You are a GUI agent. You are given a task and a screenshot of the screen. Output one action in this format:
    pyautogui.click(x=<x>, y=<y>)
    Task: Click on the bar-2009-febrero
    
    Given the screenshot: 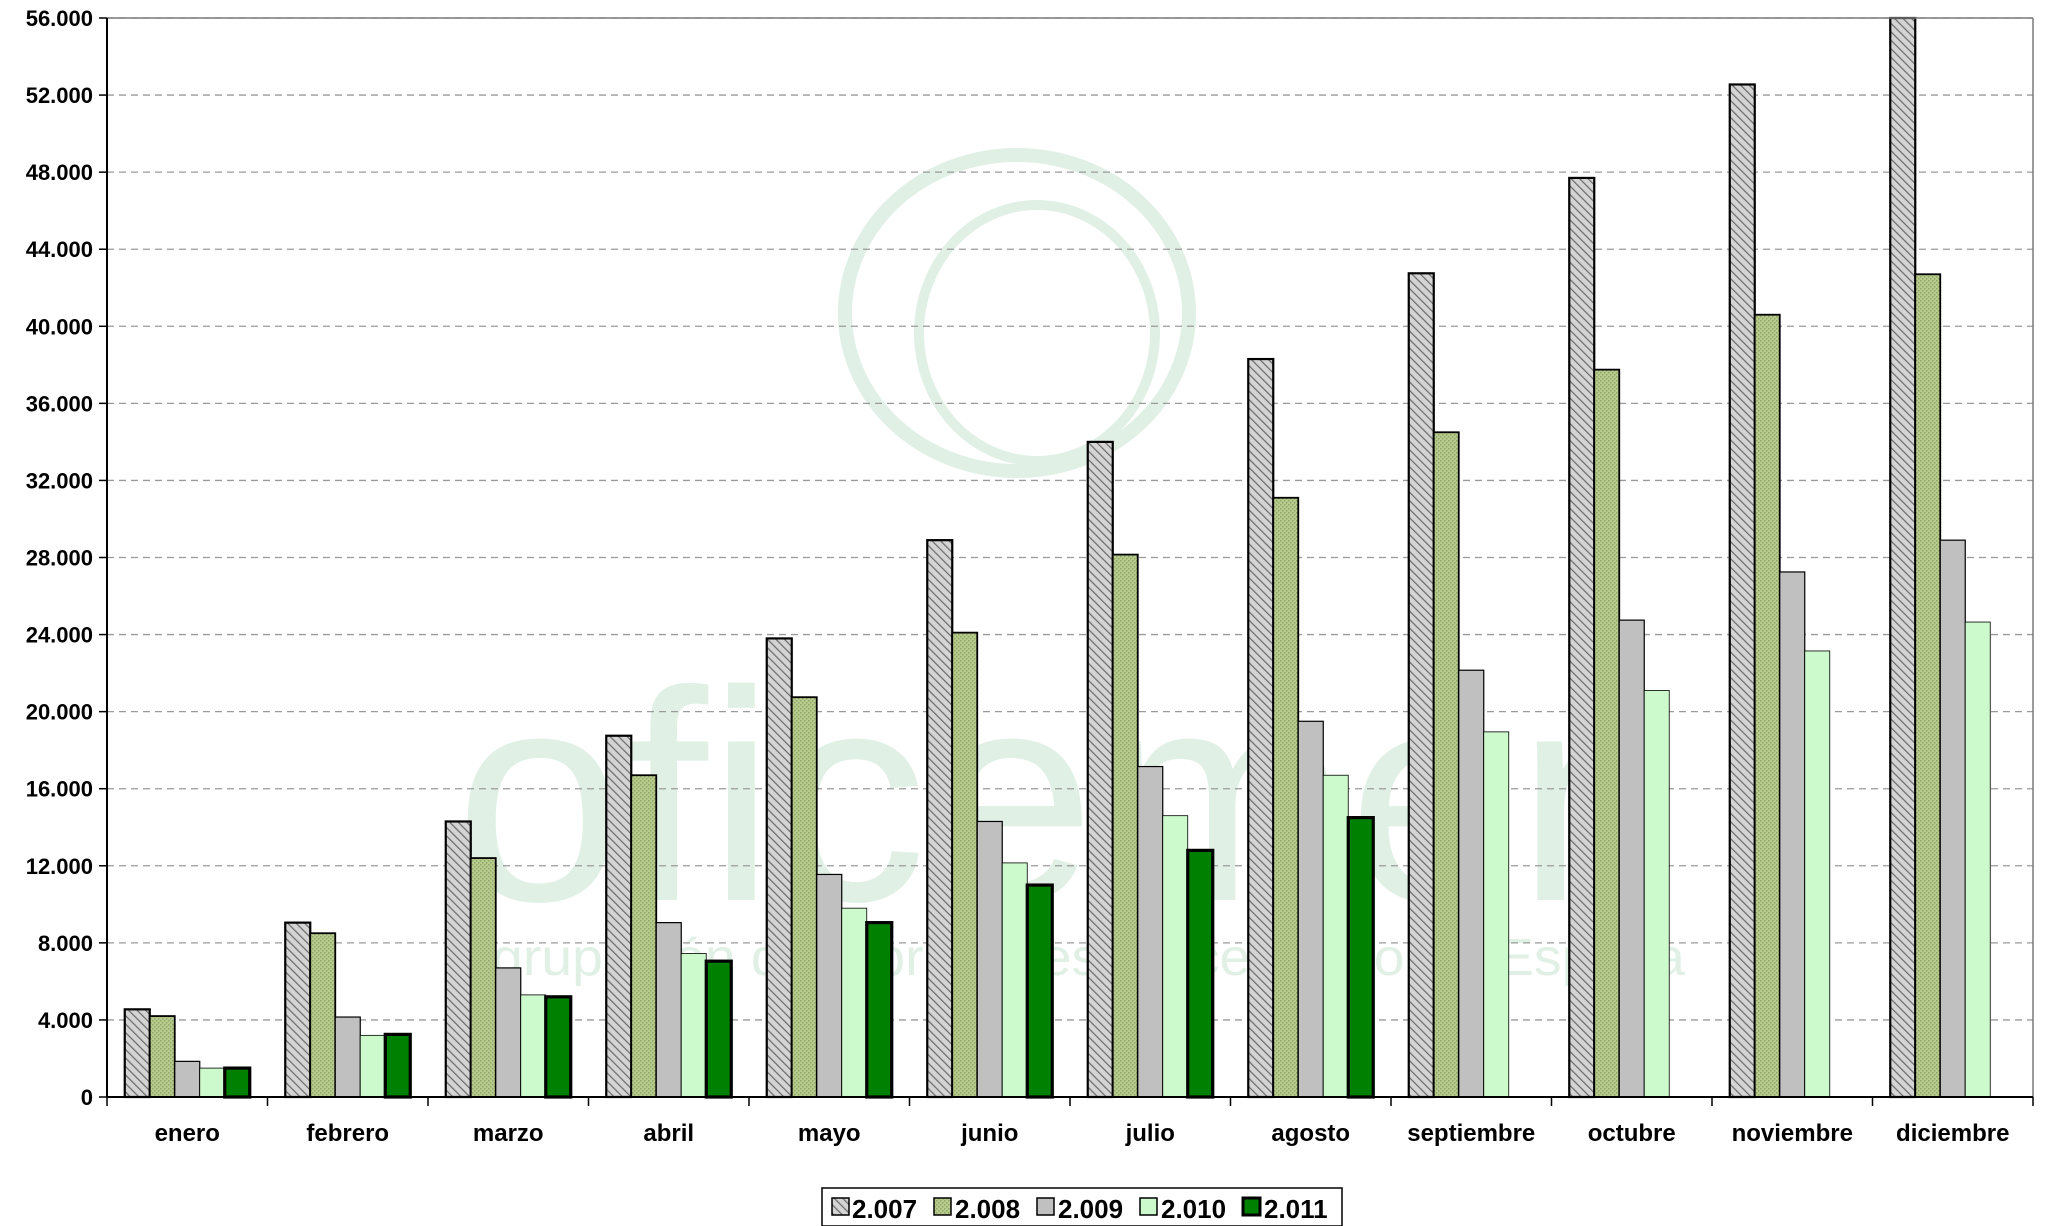 What is the action you would take?
    pyautogui.click(x=347, y=1057)
    